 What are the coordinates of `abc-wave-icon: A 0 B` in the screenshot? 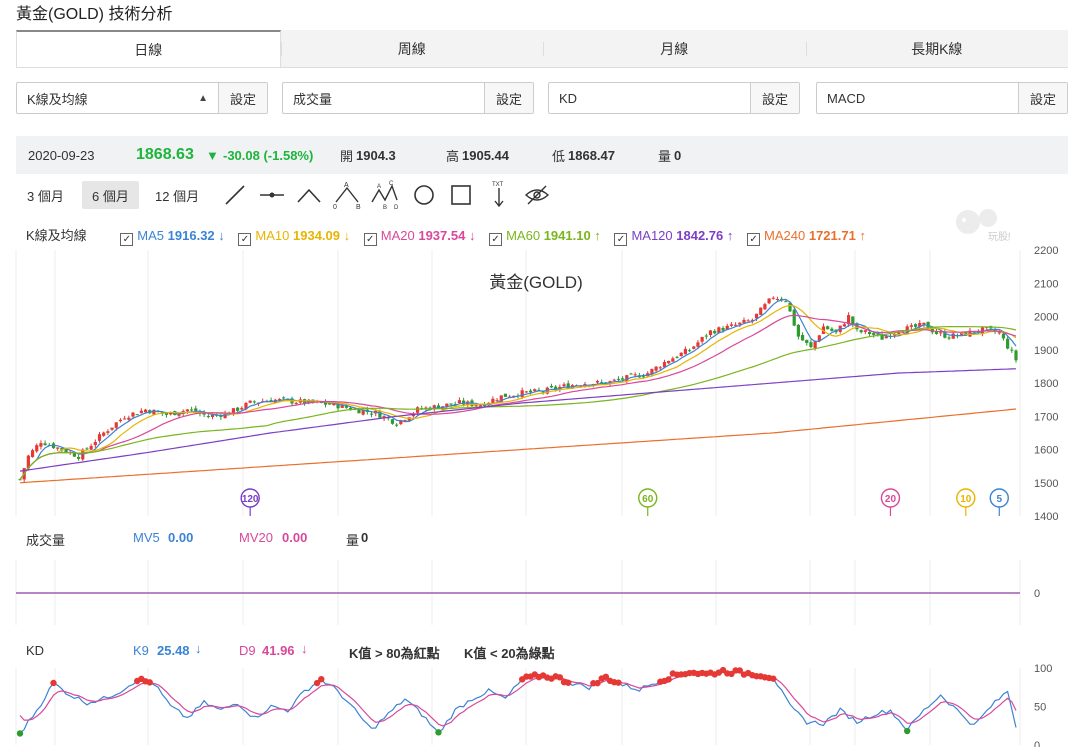 It's located at (347, 195).